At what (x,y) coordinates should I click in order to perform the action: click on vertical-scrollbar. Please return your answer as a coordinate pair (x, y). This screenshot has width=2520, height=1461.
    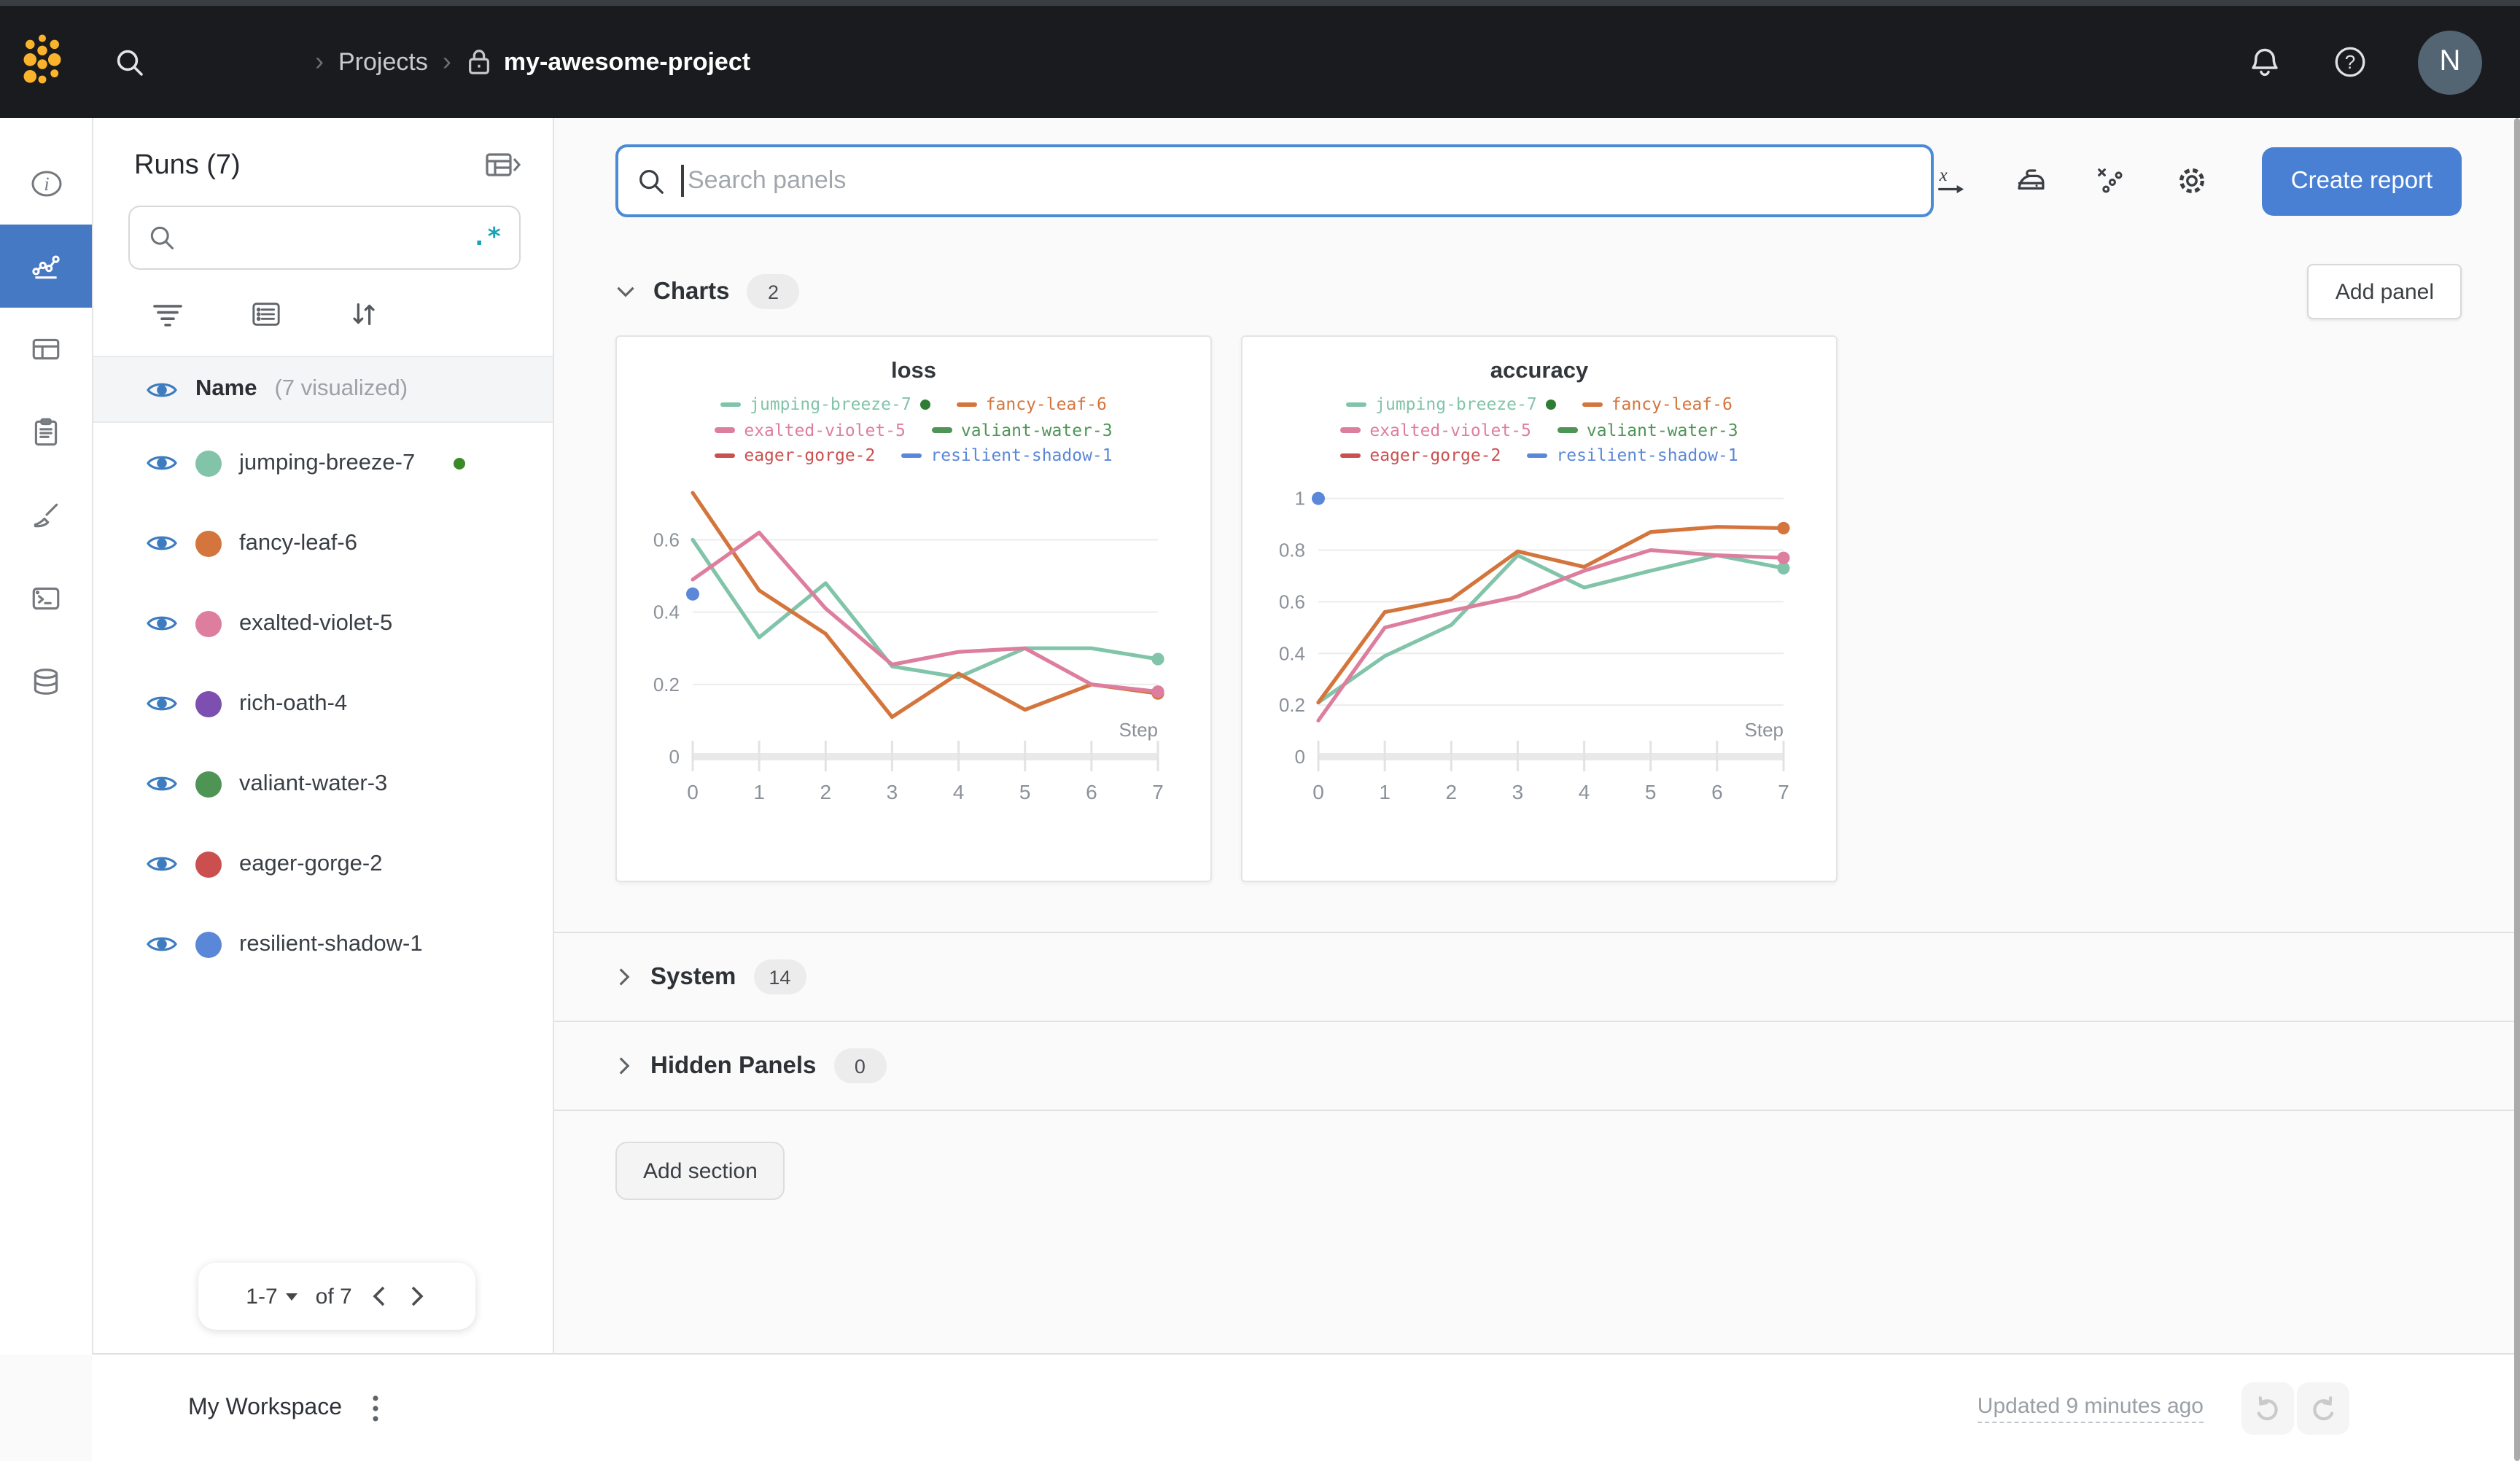
    Looking at the image, I should click on (2517, 789).